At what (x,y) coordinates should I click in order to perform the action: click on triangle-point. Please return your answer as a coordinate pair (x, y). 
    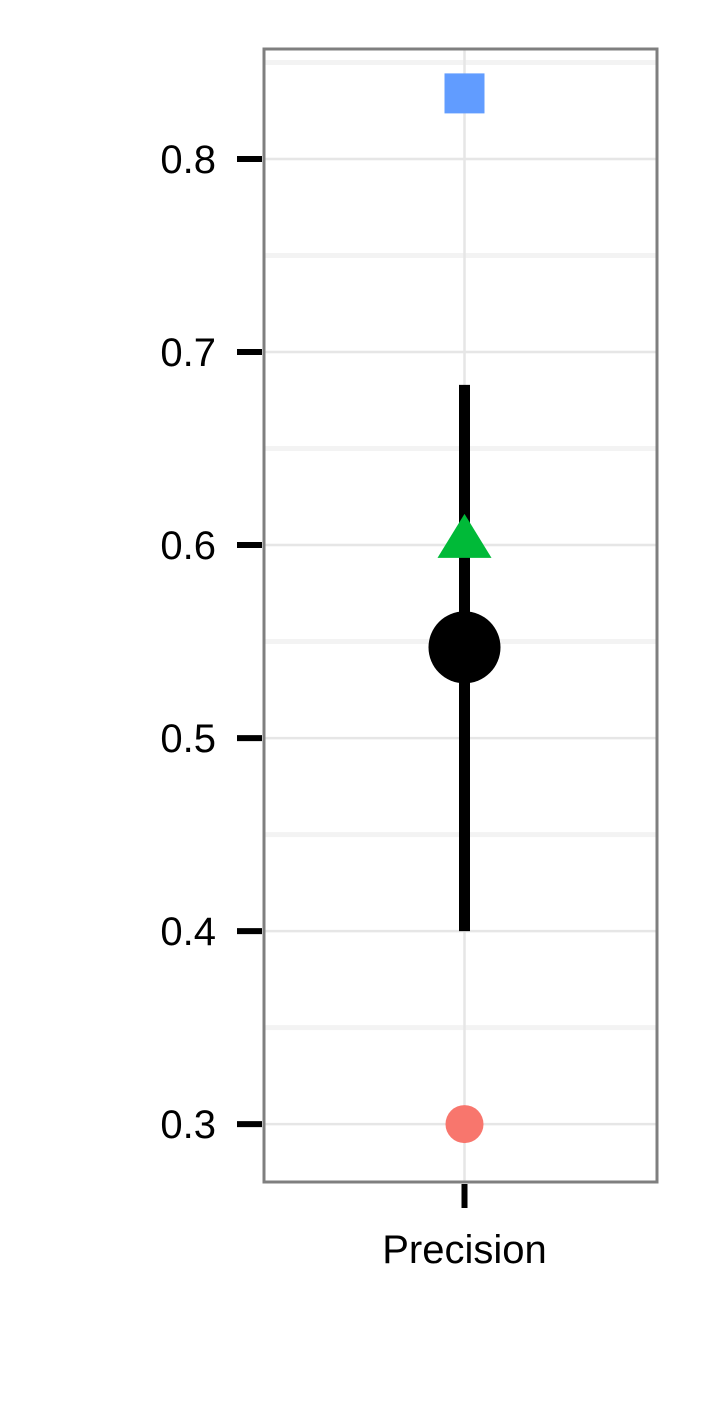
    Looking at the image, I should click on (464, 535).